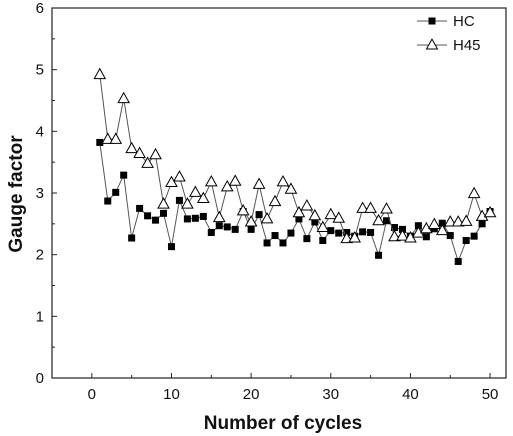  What do you see at coordinates (40, 255) in the screenshot?
I see `y-tick-label: 2` at bounding box center [40, 255].